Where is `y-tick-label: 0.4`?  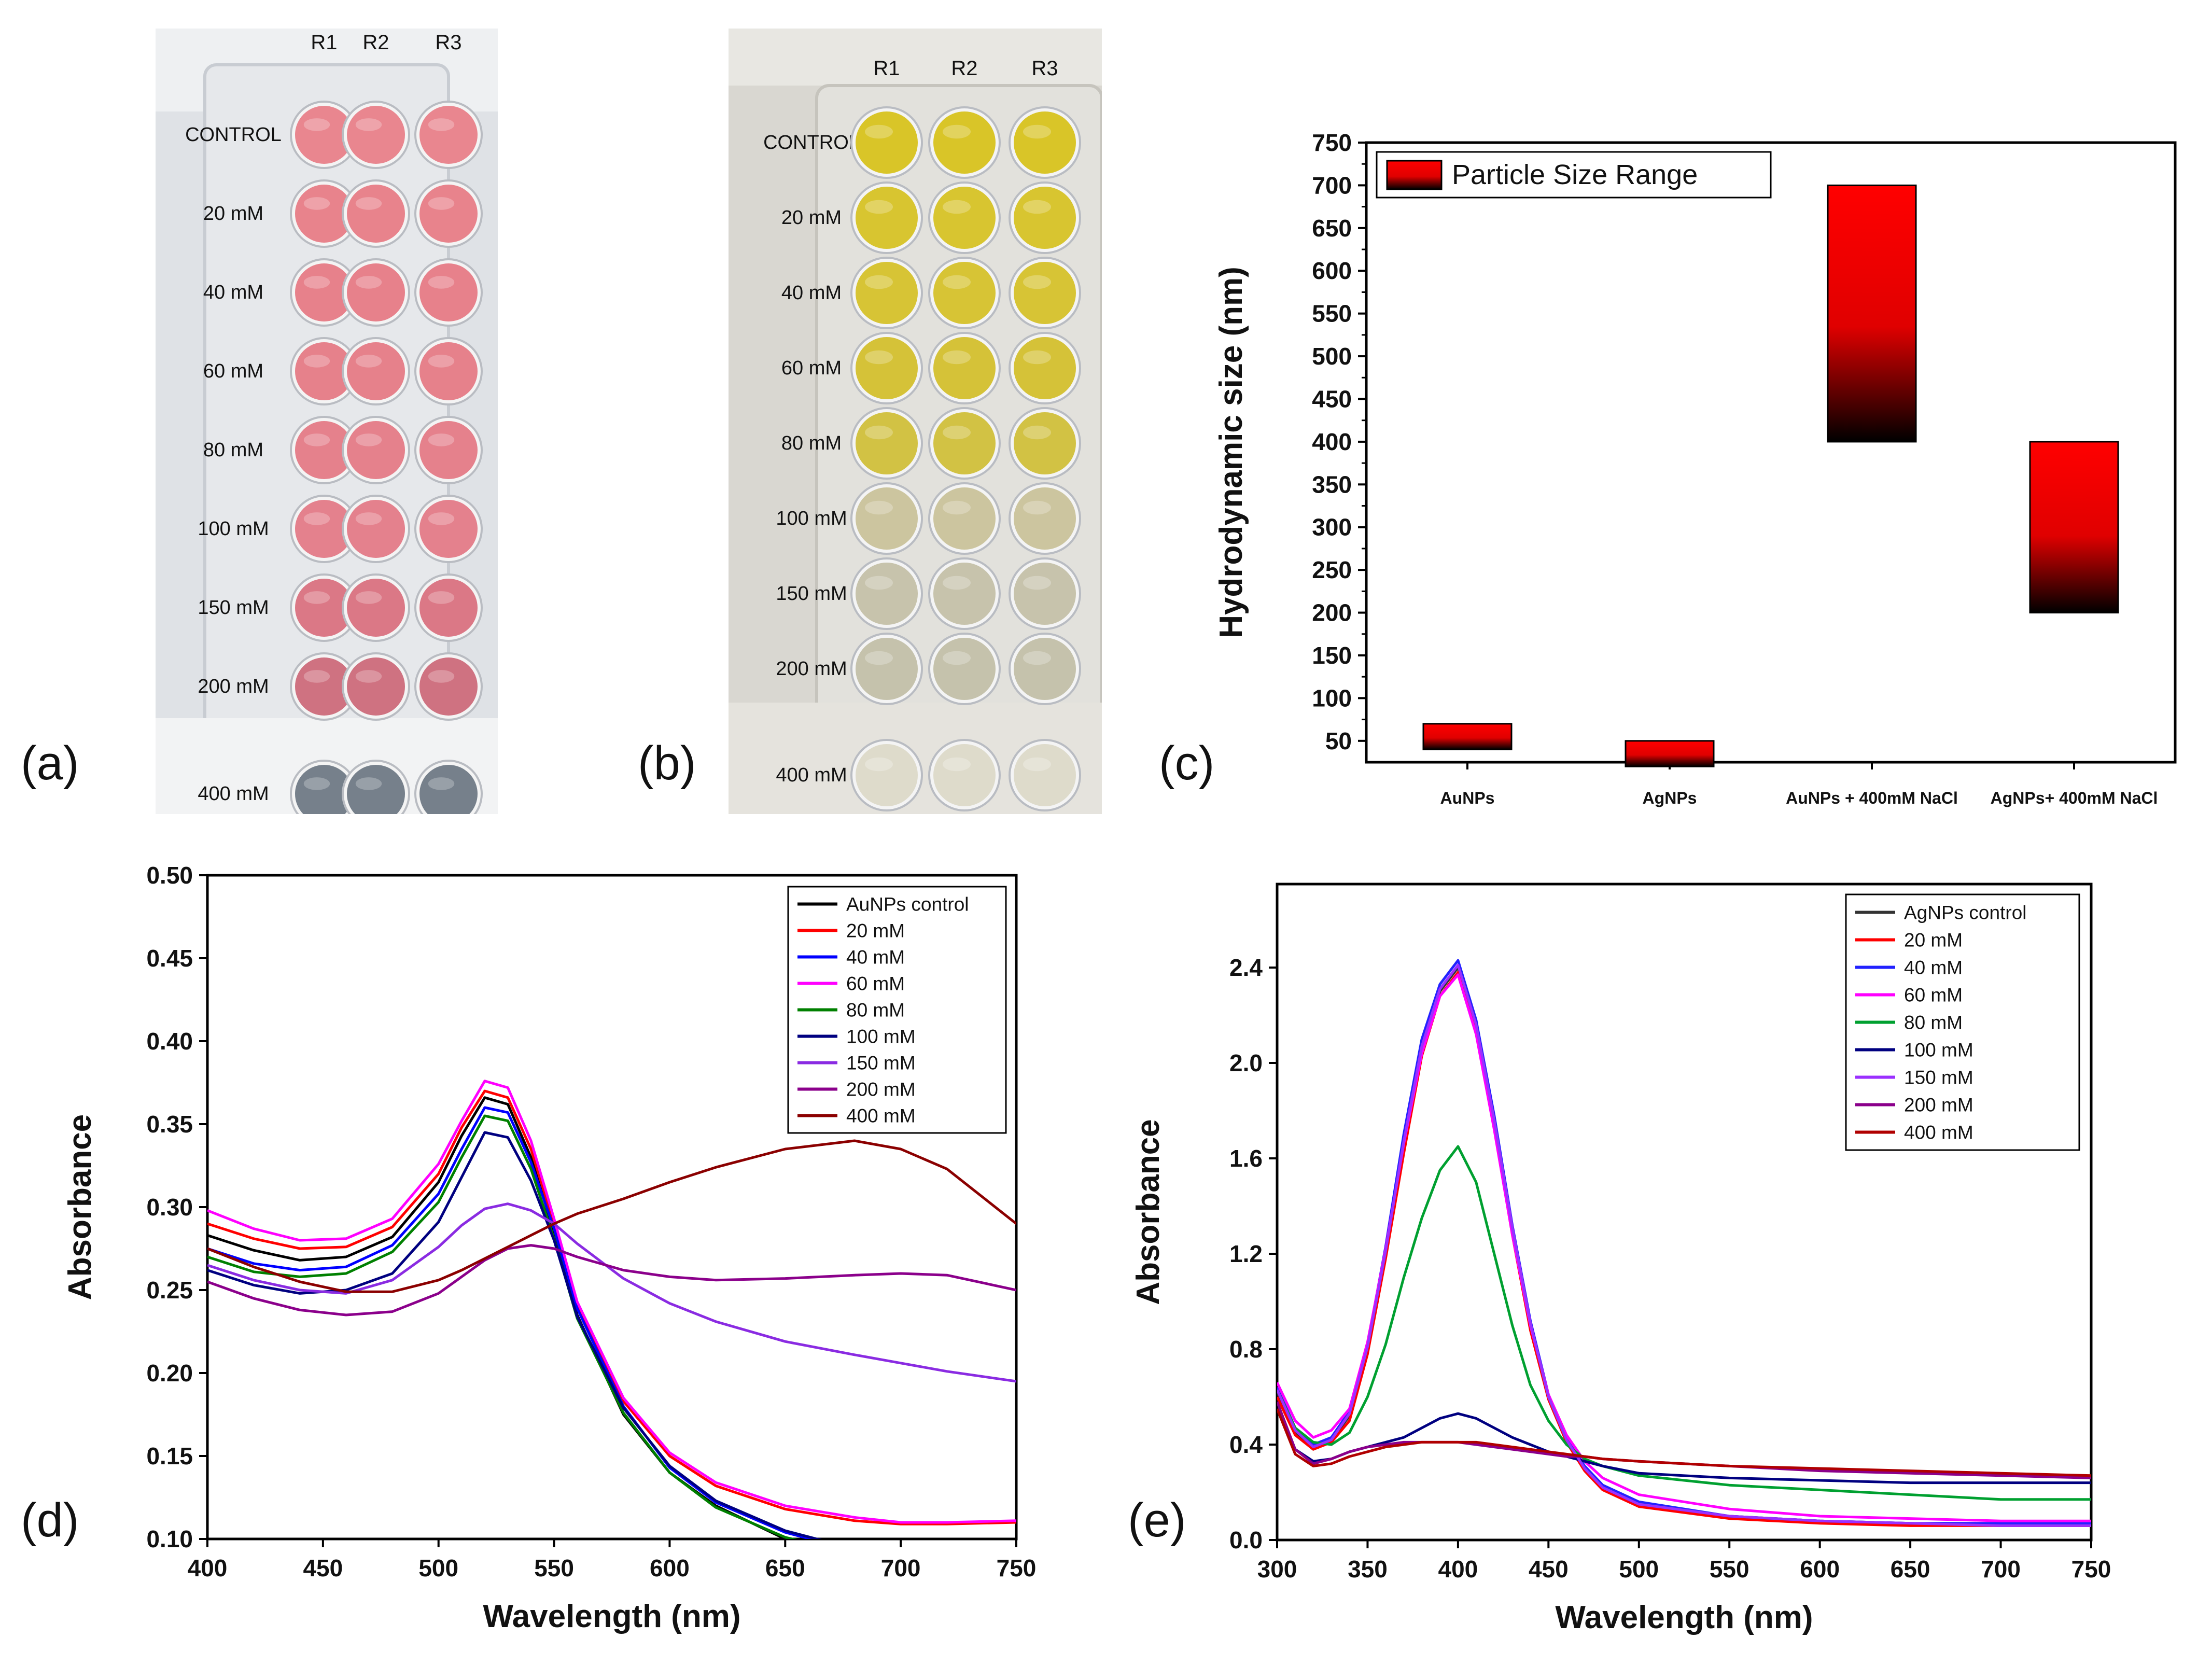
y-tick-label: 0.4 is located at coordinates (1246, 1444).